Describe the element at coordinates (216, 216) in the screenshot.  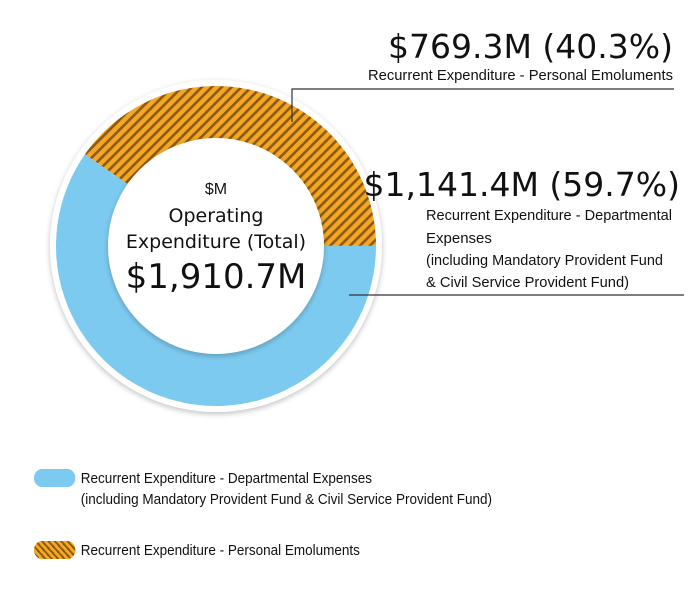
I see `center-title-line1: Operating` at that location.